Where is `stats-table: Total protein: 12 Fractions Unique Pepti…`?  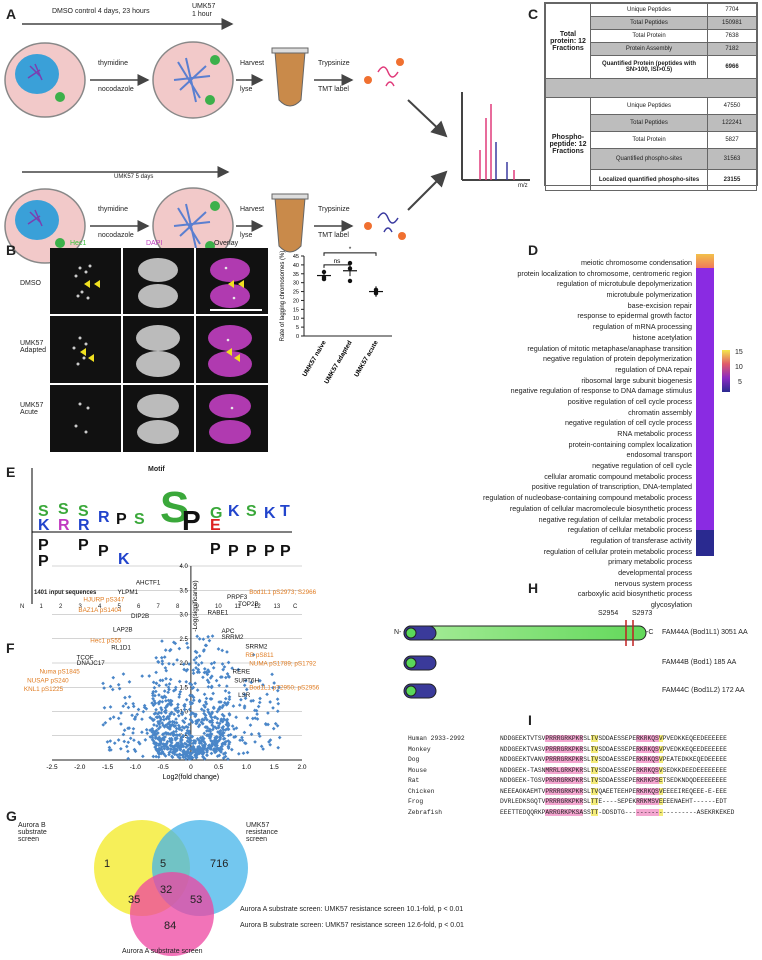
stats-table: Total protein: 12 Fractions Unique Pepti… is located at coordinates (651, 96).